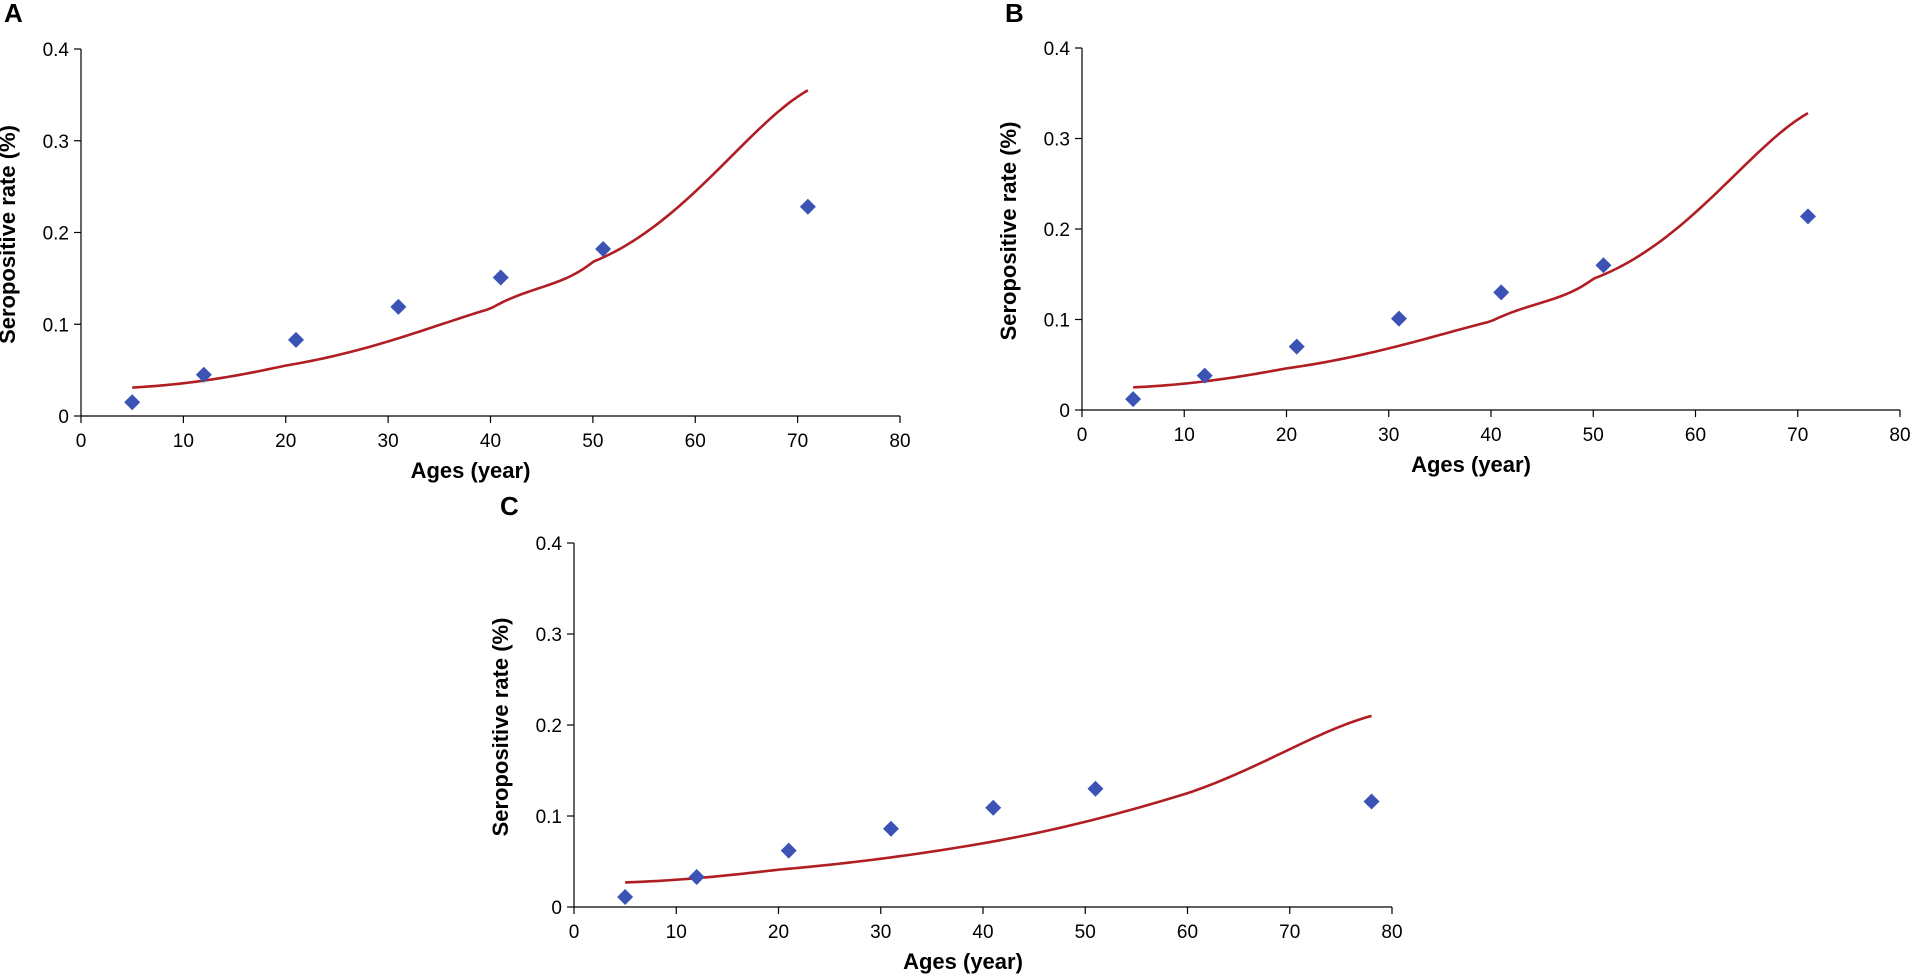  I want to click on panel-label: C, so click(509, 506).